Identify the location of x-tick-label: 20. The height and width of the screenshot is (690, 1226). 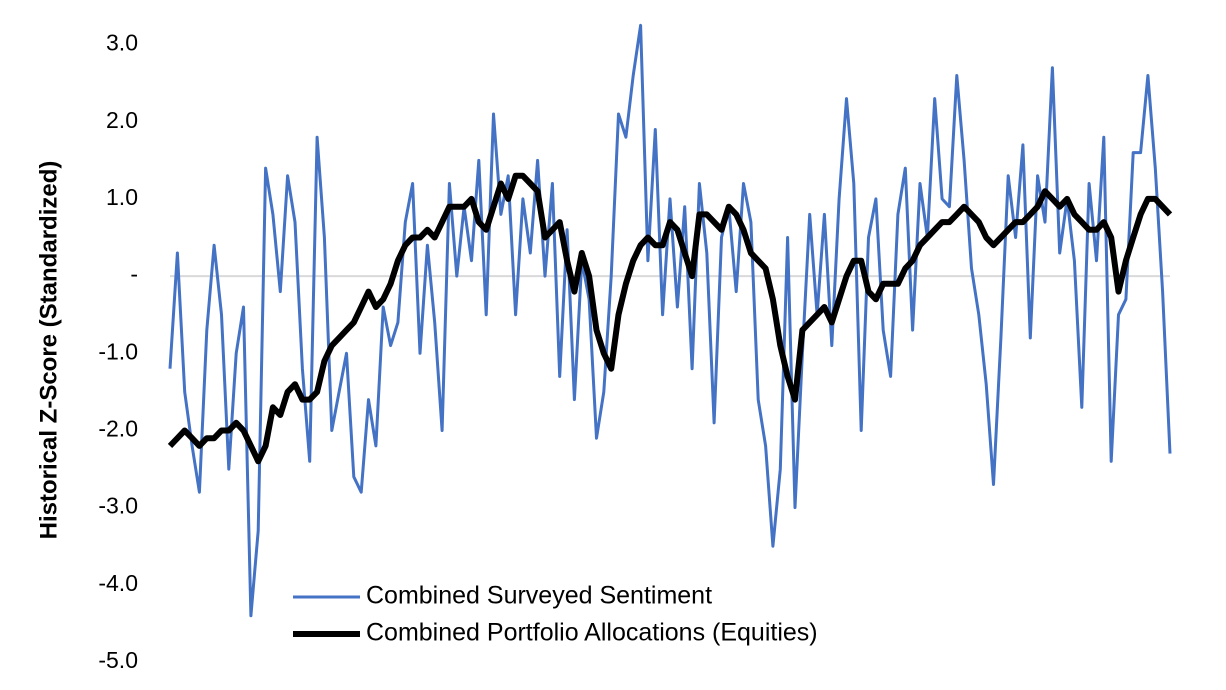
(1111, 687).